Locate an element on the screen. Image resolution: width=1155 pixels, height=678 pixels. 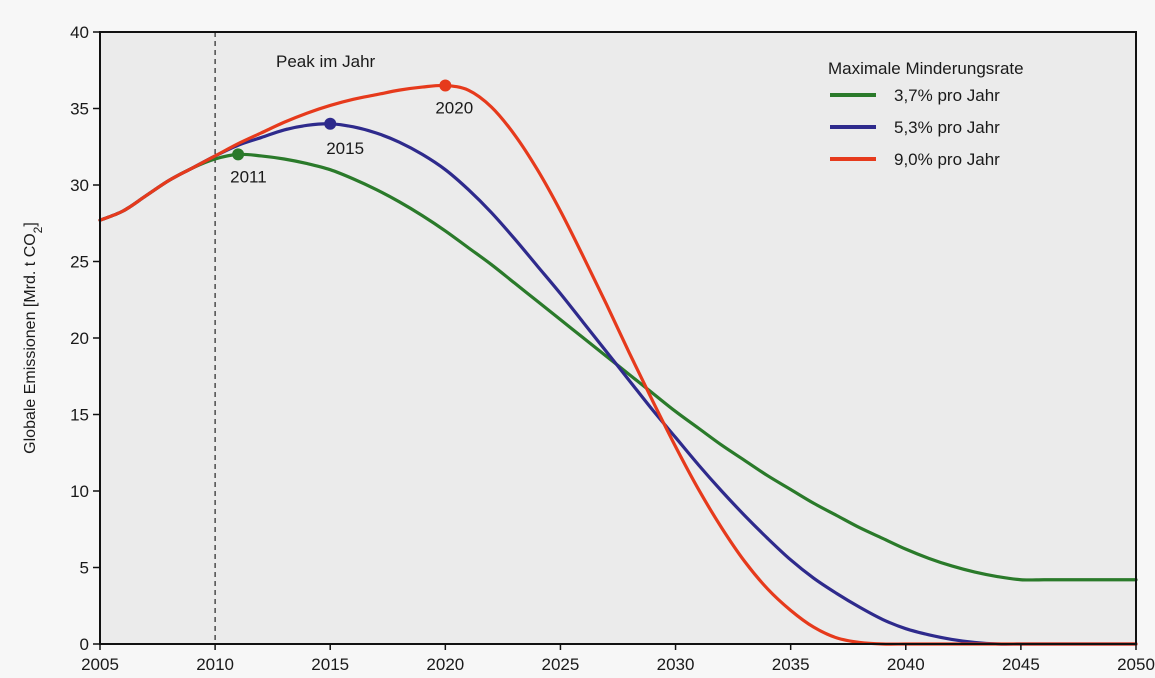
x-tick-label: 2015 is located at coordinates (330, 664).